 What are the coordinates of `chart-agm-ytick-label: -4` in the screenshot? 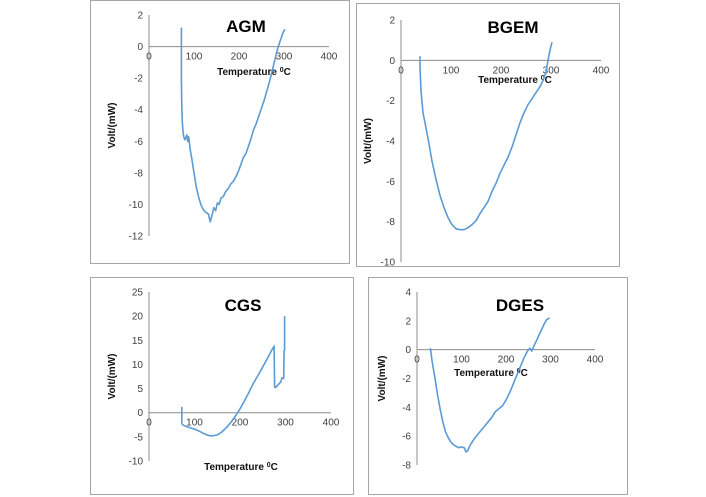 It's located at (138, 110).